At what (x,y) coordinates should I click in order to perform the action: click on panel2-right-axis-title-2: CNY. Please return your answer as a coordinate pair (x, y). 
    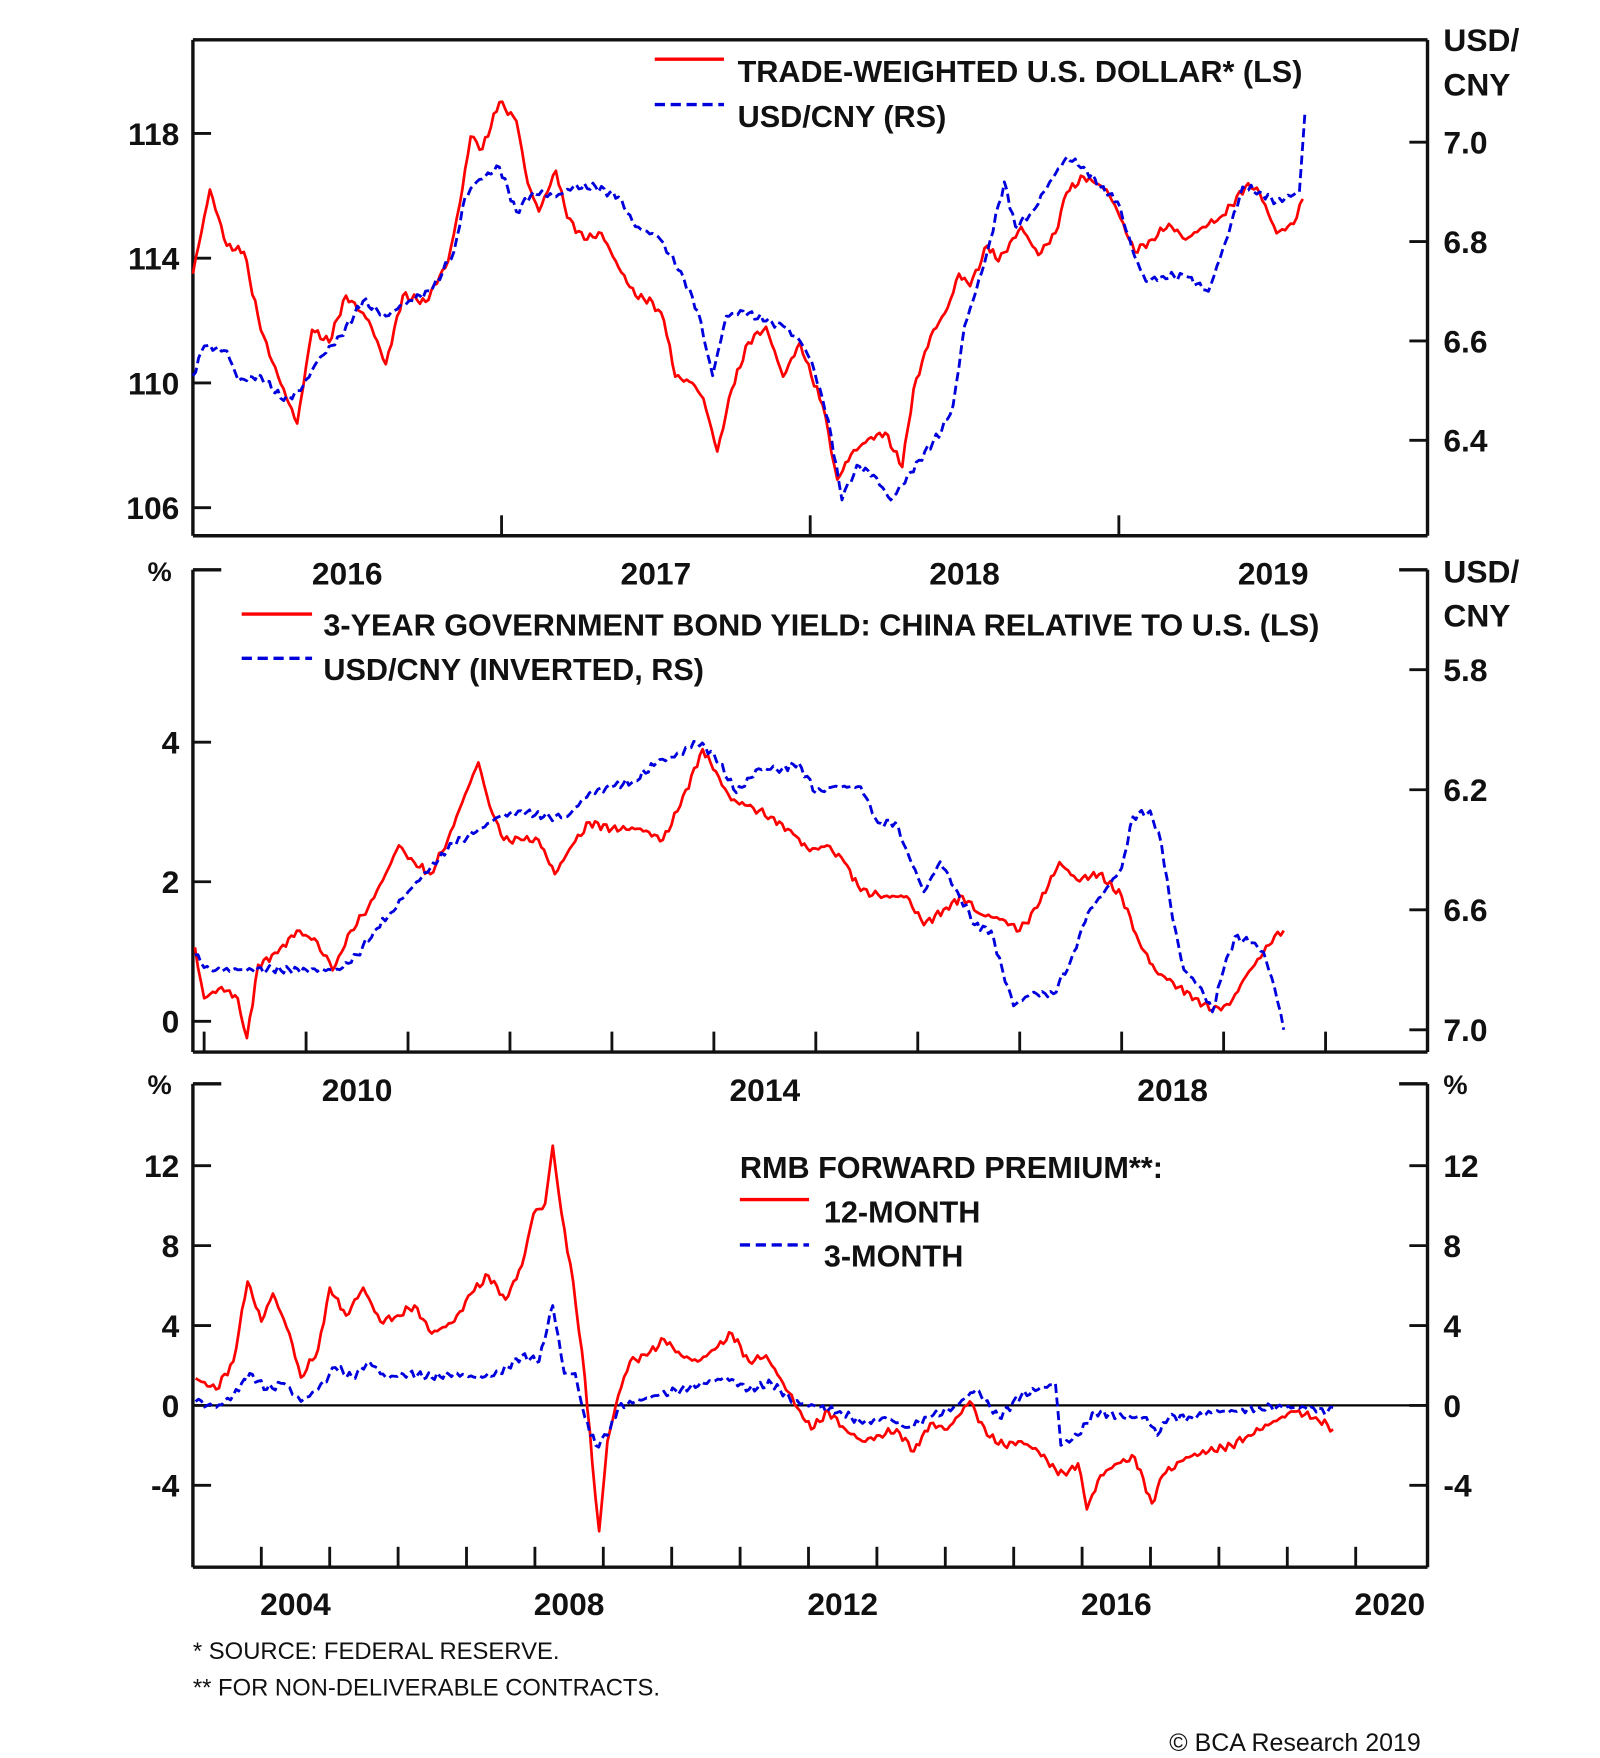
    Looking at the image, I should click on (1476, 616).